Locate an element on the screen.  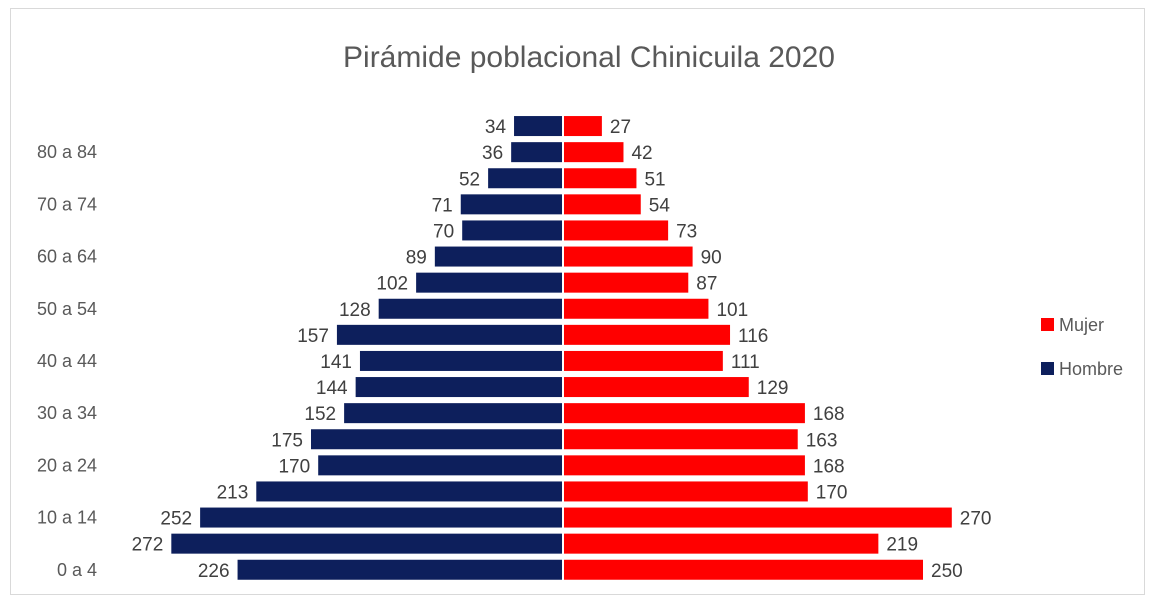
y-tick-label-2: 10 a 14 is located at coordinates (67, 518).